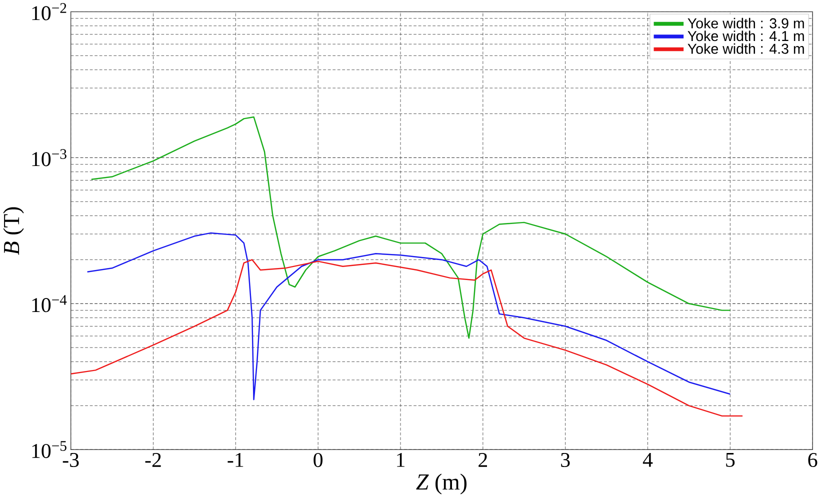 The width and height of the screenshot is (821, 498). What do you see at coordinates (13, 231) in the screenshot?
I see `y-axis-title: B (T)` at bounding box center [13, 231].